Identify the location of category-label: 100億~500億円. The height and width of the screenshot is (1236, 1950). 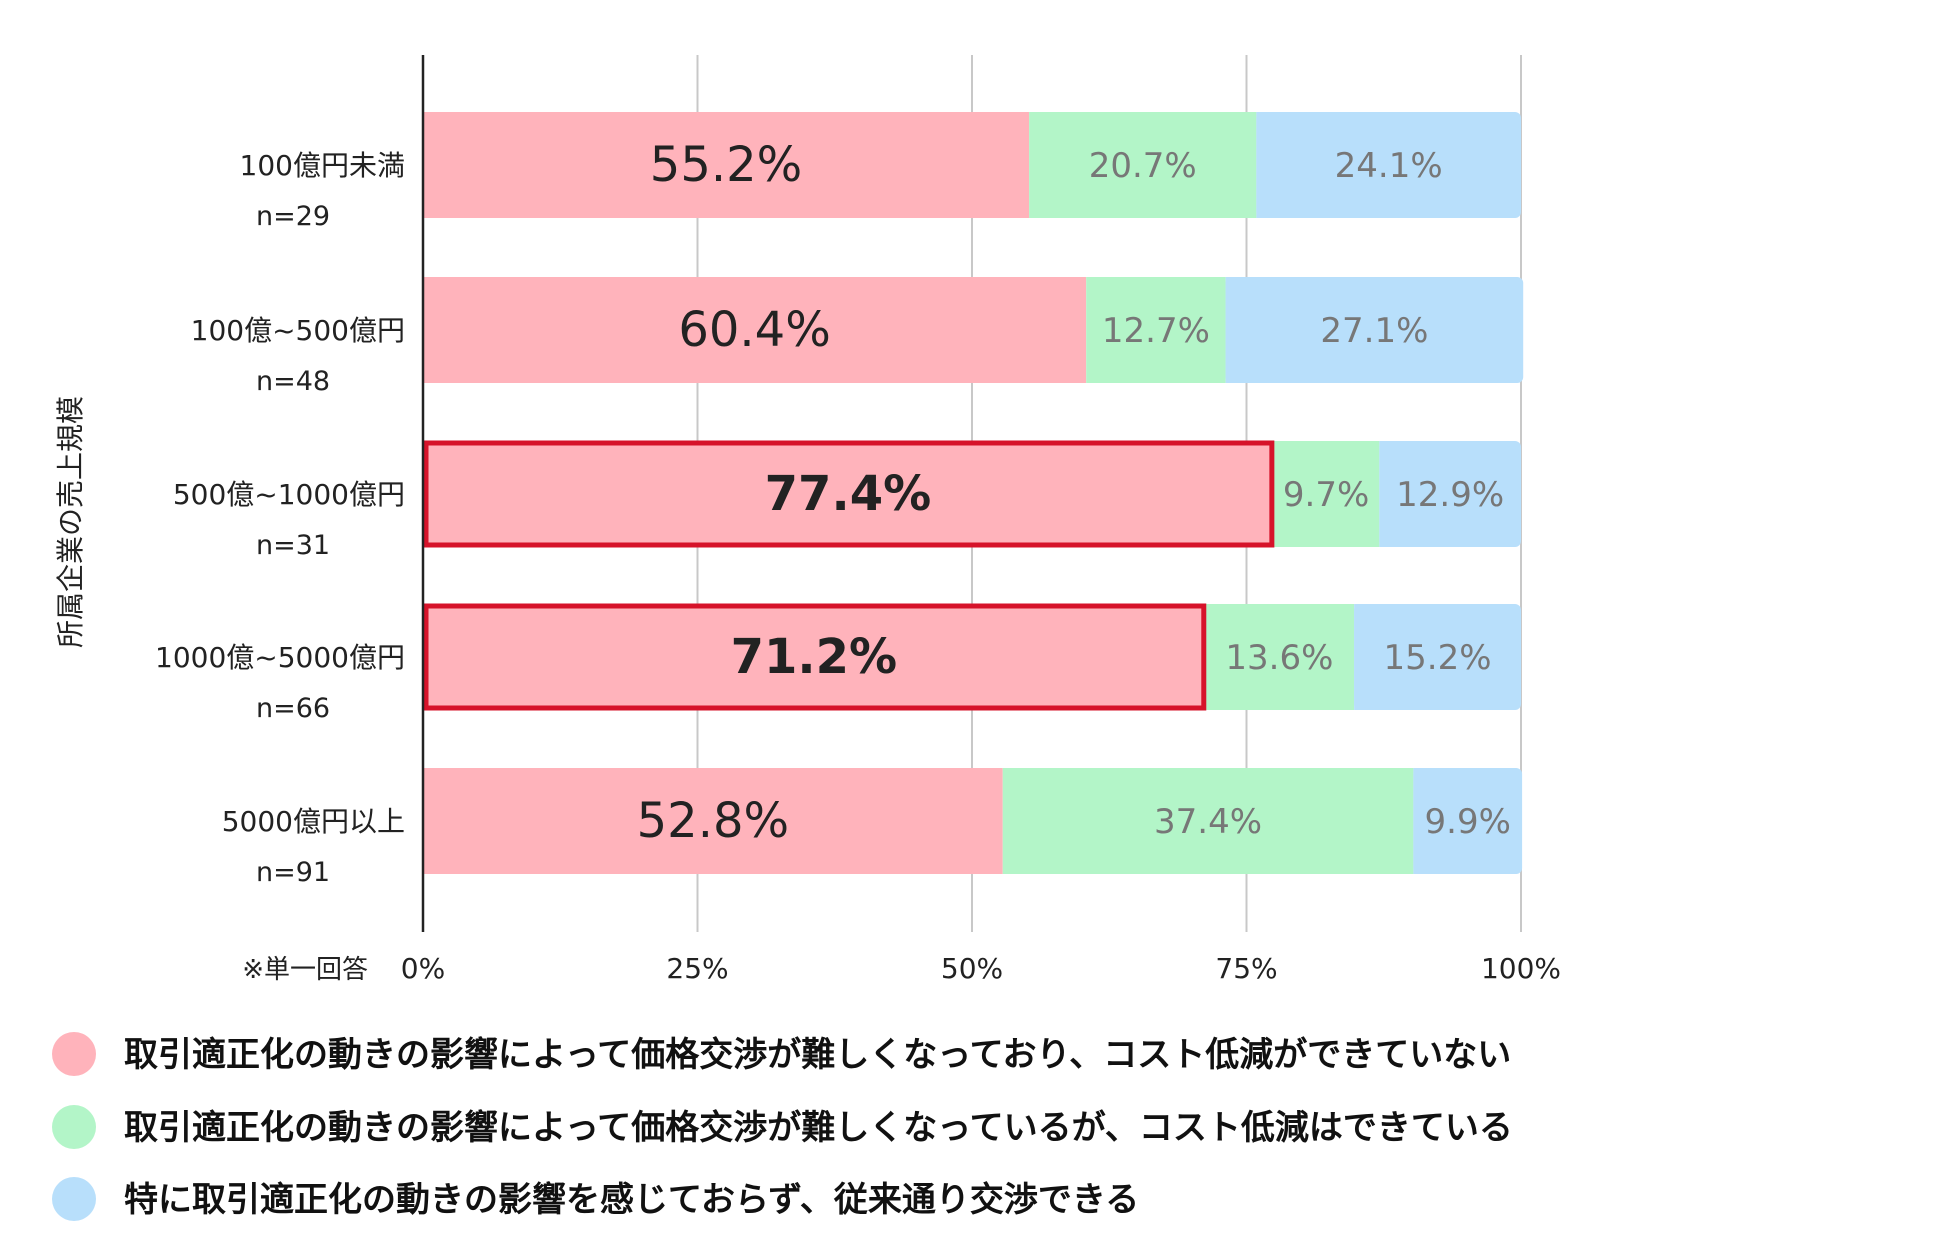
(298, 330).